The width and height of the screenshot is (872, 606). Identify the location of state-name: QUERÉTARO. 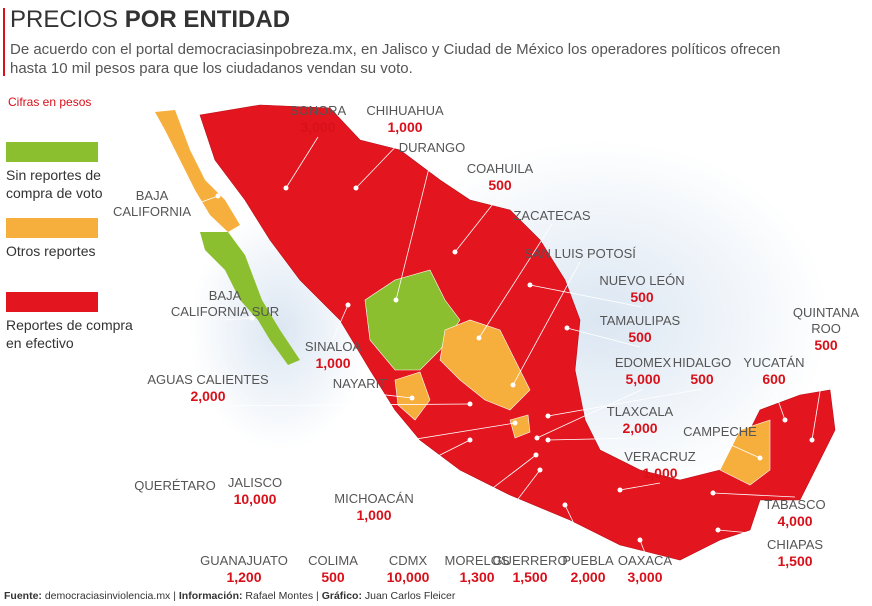
(175, 485).